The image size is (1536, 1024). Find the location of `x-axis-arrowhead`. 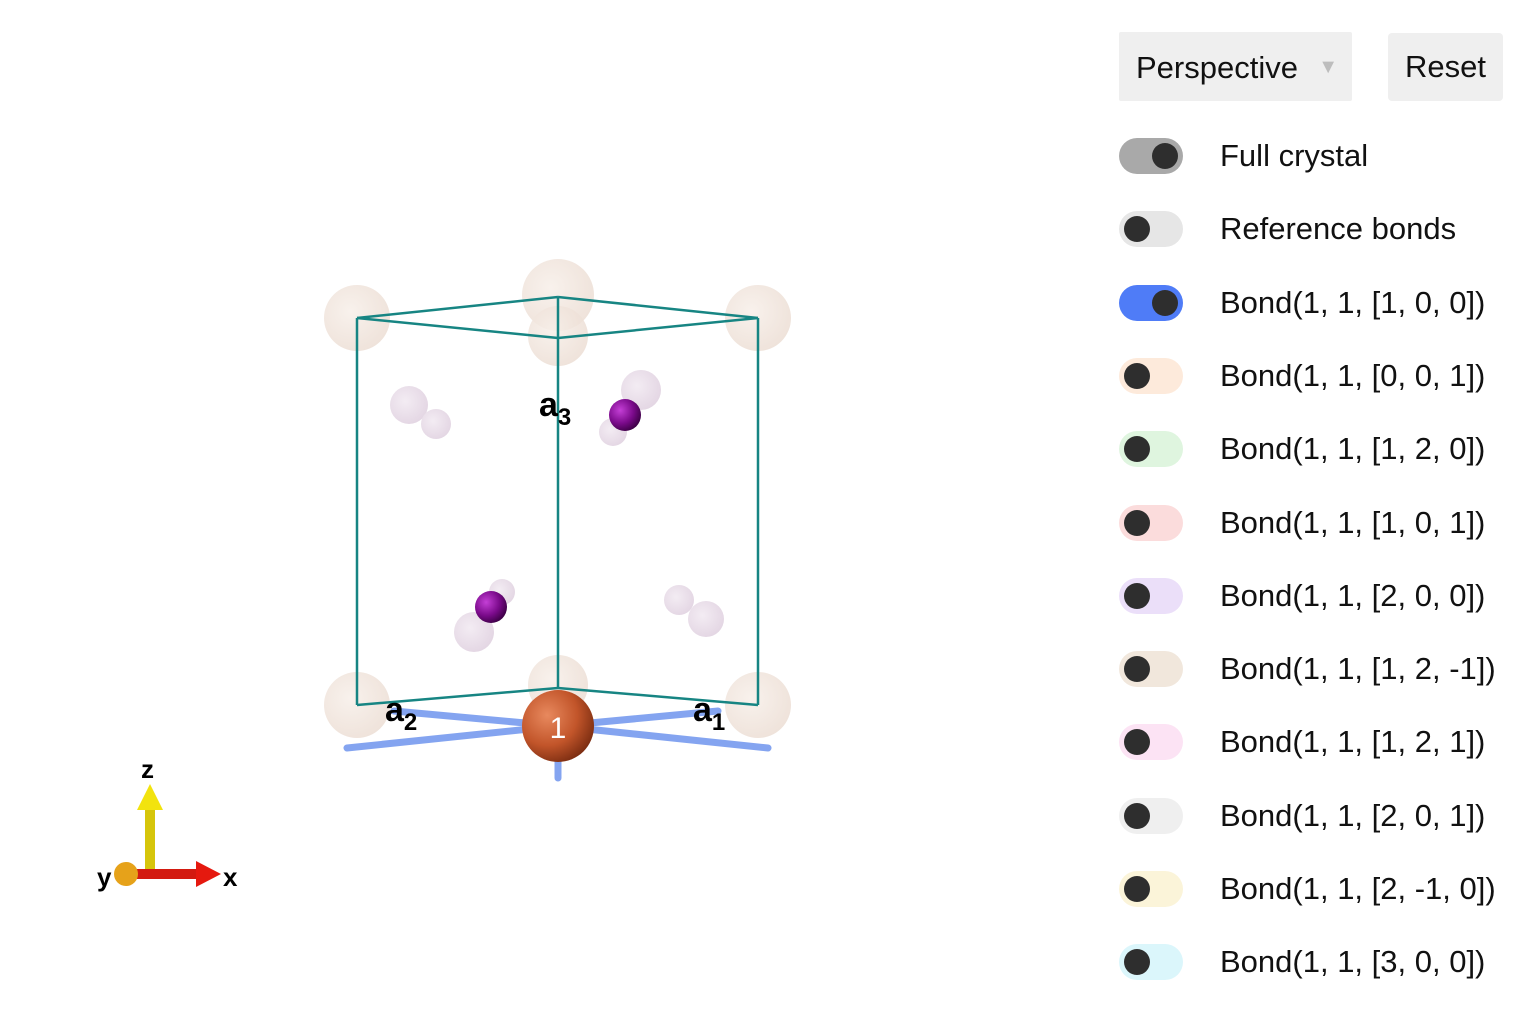

x-axis-arrowhead is located at coordinates (208, 874).